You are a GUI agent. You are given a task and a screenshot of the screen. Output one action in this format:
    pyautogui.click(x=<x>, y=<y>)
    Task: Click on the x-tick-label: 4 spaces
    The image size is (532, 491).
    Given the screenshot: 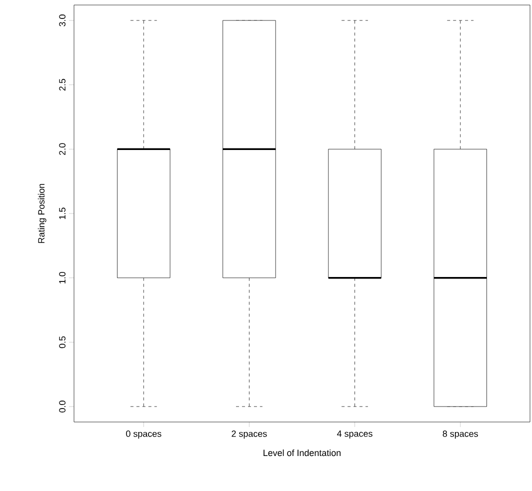 What is the action you would take?
    pyautogui.click(x=354, y=434)
    